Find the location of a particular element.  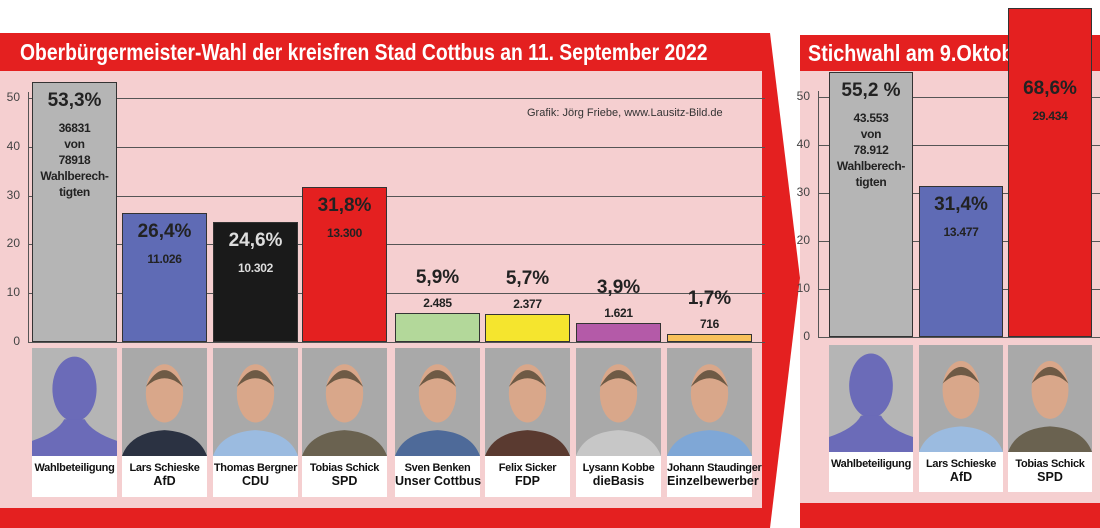

silhouette-icon is located at coordinates (871, 402).